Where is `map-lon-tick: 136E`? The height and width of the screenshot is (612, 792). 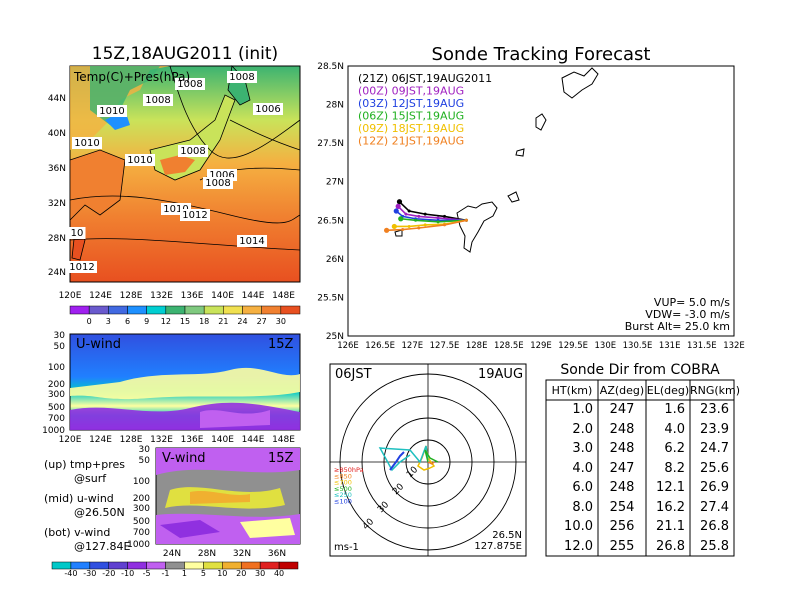
map-lon-tick: 136E is located at coordinates (192, 296).